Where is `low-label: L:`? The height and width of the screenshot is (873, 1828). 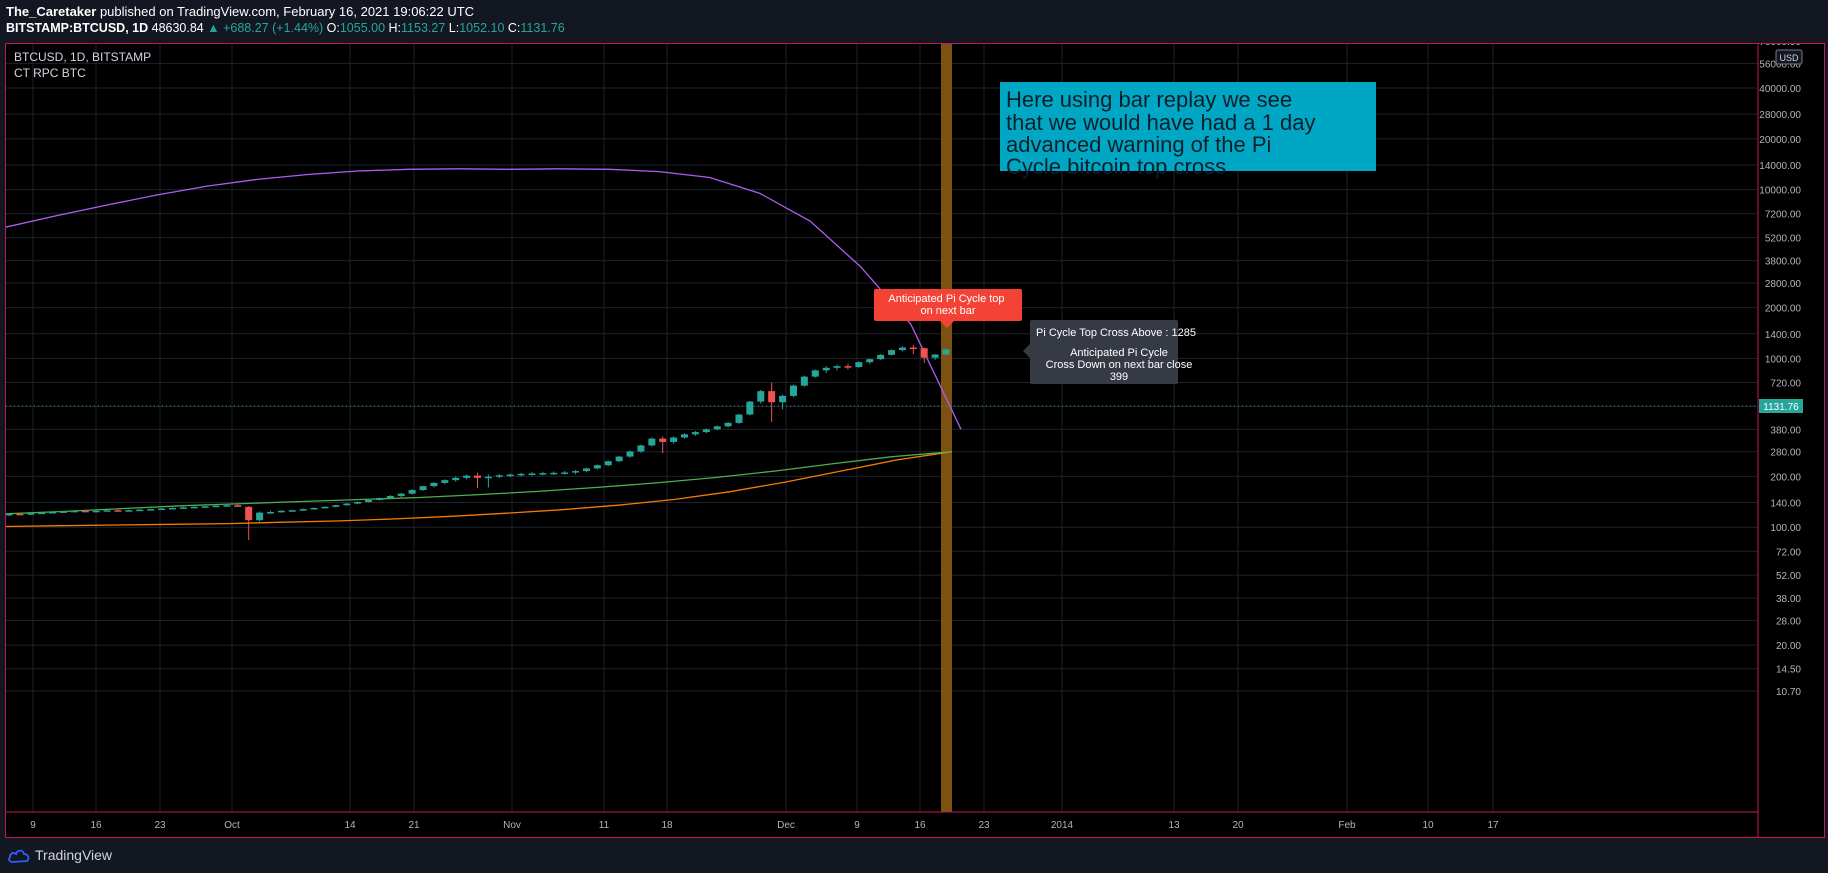 low-label: L: is located at coordinates (454, 28).